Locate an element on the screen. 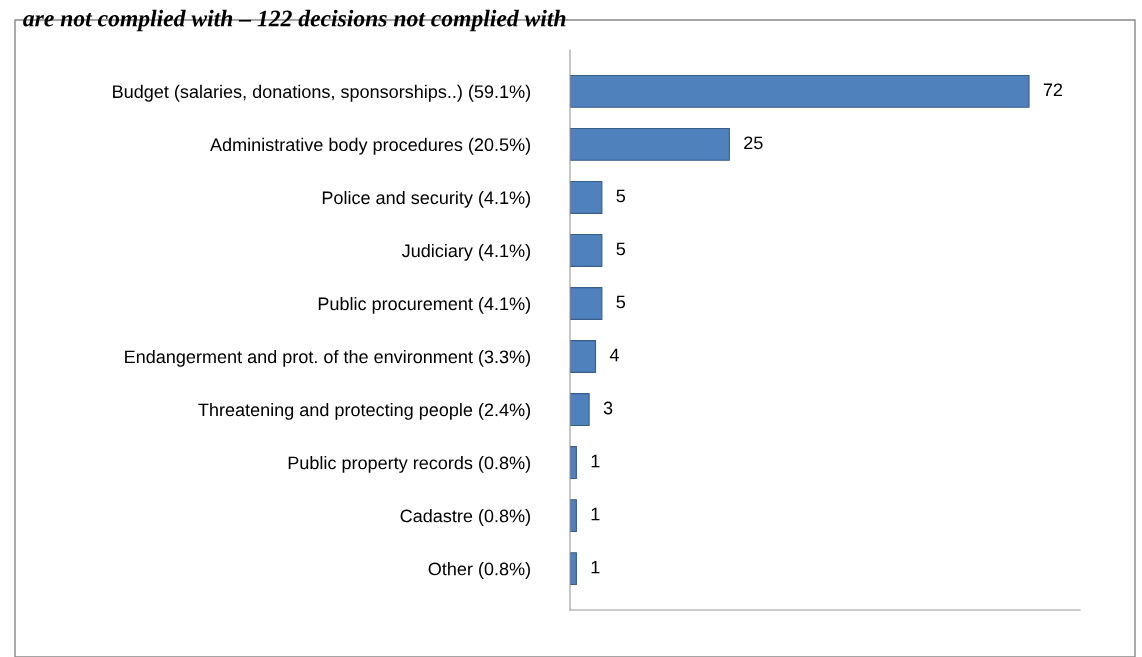 The width and height of the screenshot is (1142, 657). y-tick-label: Public procurement (4.1%) is located at coordinates (424, 305).